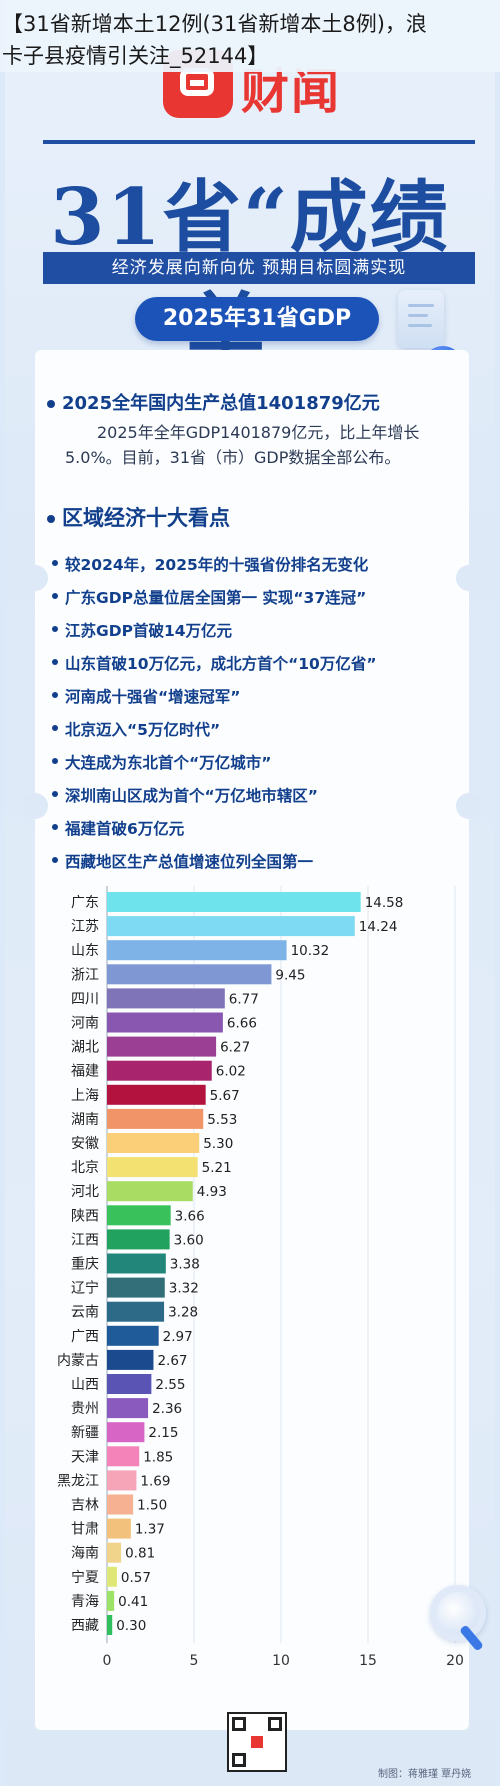 The height and width of the screenshot is (1786, 500). What do you see at coordinates (259, 142) in the screenshot?
I see `title-rule` at bounding box center [259, 142].